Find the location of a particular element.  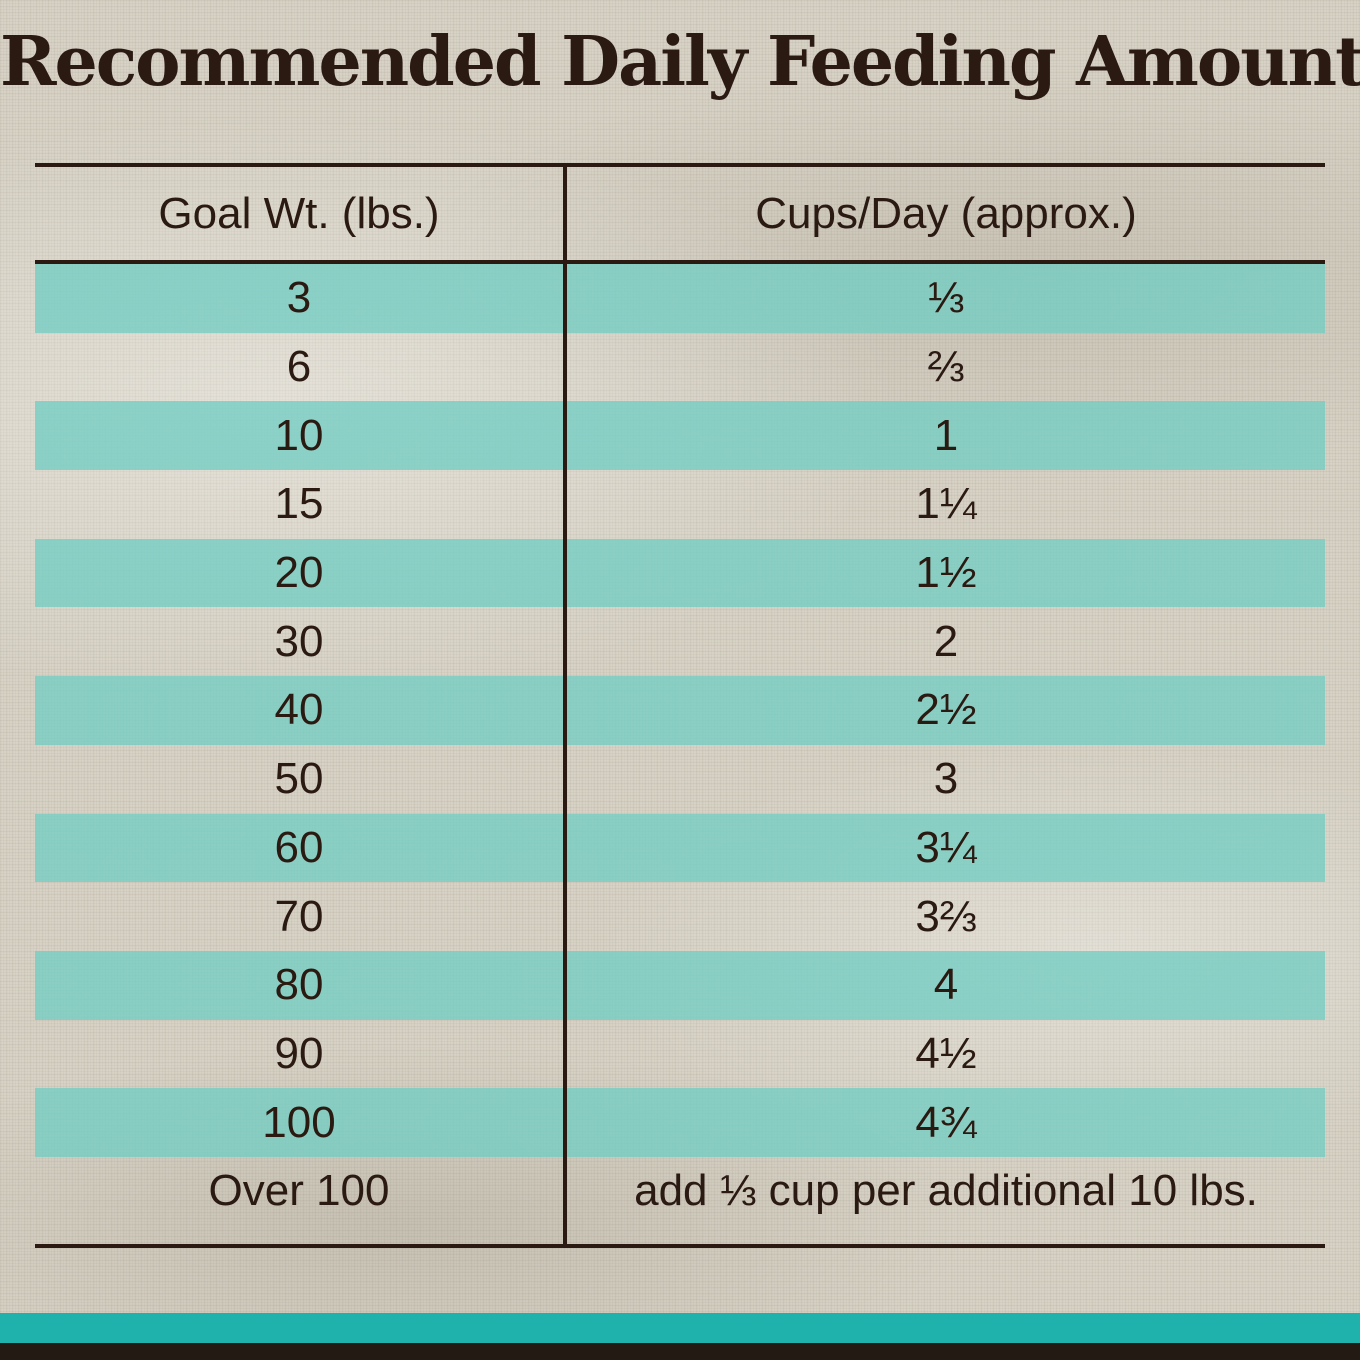

cups-per-day-cell: 2 is located at coordinates (946, 641).